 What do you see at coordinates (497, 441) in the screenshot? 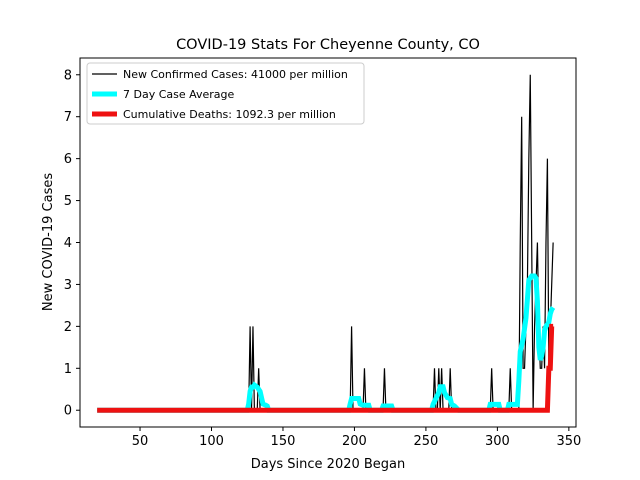
I see `x-tick-label: 300` at bounding box center [497, 441].